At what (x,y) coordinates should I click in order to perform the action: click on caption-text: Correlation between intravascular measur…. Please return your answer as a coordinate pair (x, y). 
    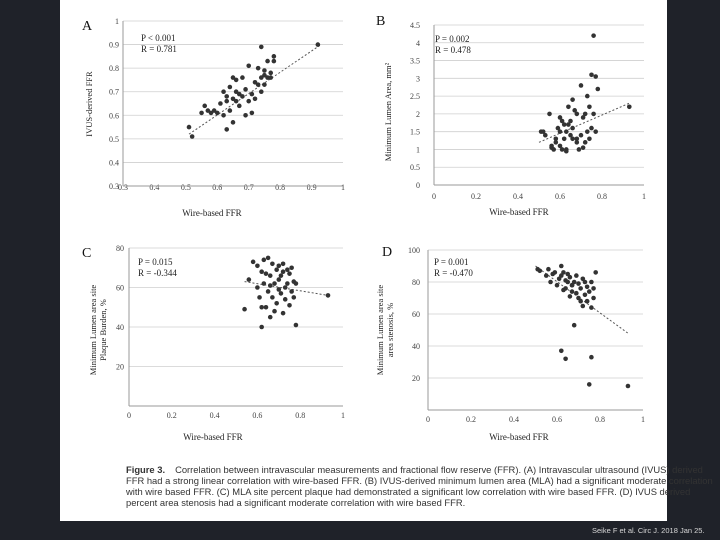
    Looking at the image, I should click on (419, 486).